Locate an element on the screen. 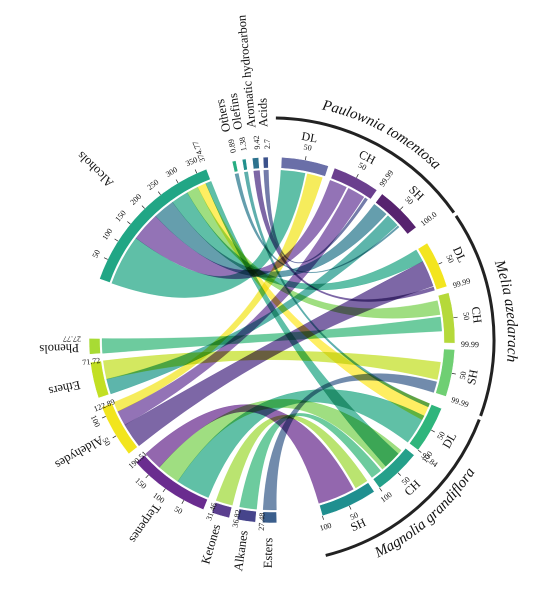 Image resolution: width=550 pixels, height=615 pixels. total-melia-azedarach-ch: 99.99 is located at coordinates (470, 344).